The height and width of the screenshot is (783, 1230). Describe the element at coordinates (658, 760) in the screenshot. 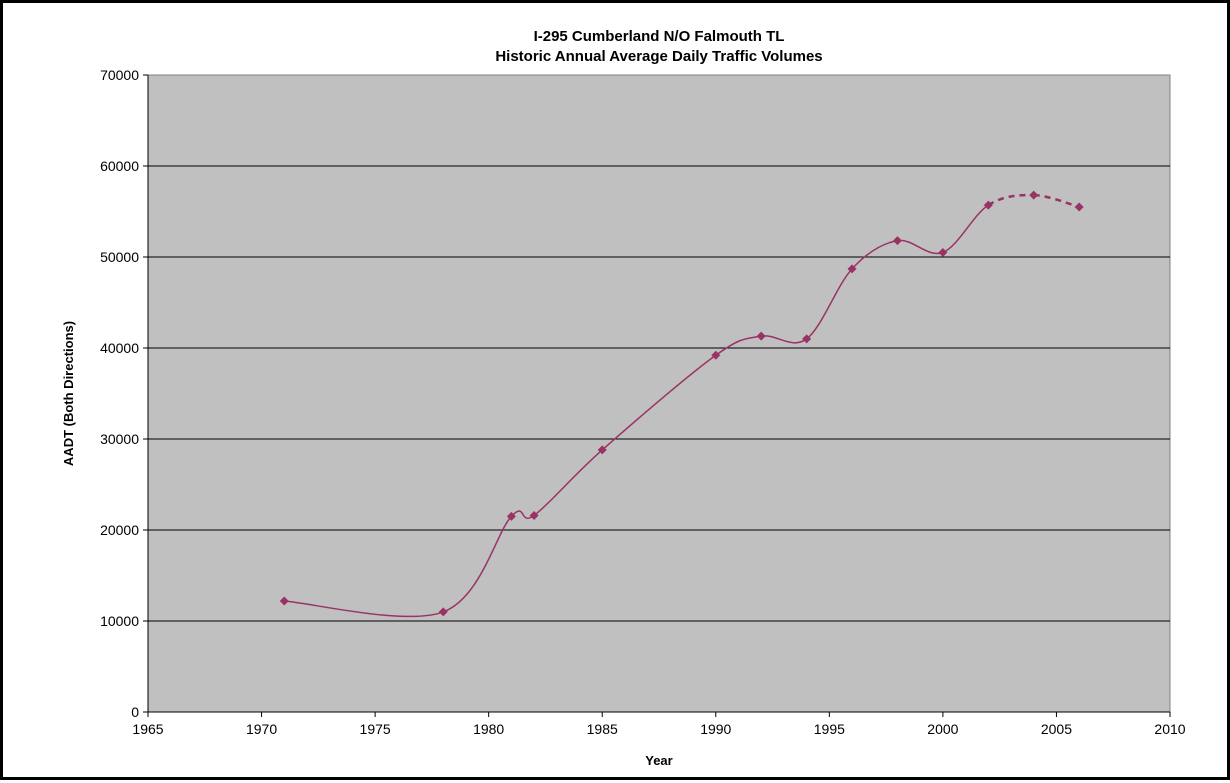

I see `x-axis-title: Year` at that location.